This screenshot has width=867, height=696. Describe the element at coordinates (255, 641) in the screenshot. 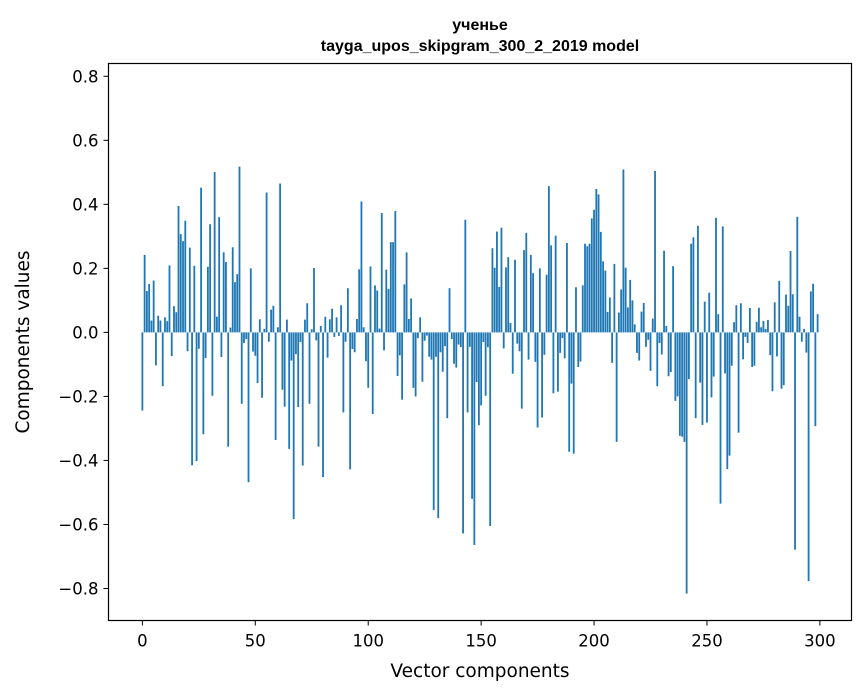

I see `x-tick-label: 50` at that location.